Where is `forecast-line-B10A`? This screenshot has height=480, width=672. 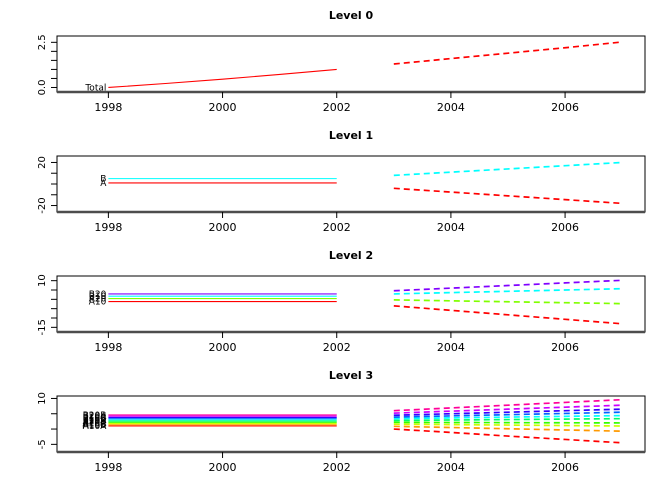
forecast-line-B10A is located at coordinates (508, 417).